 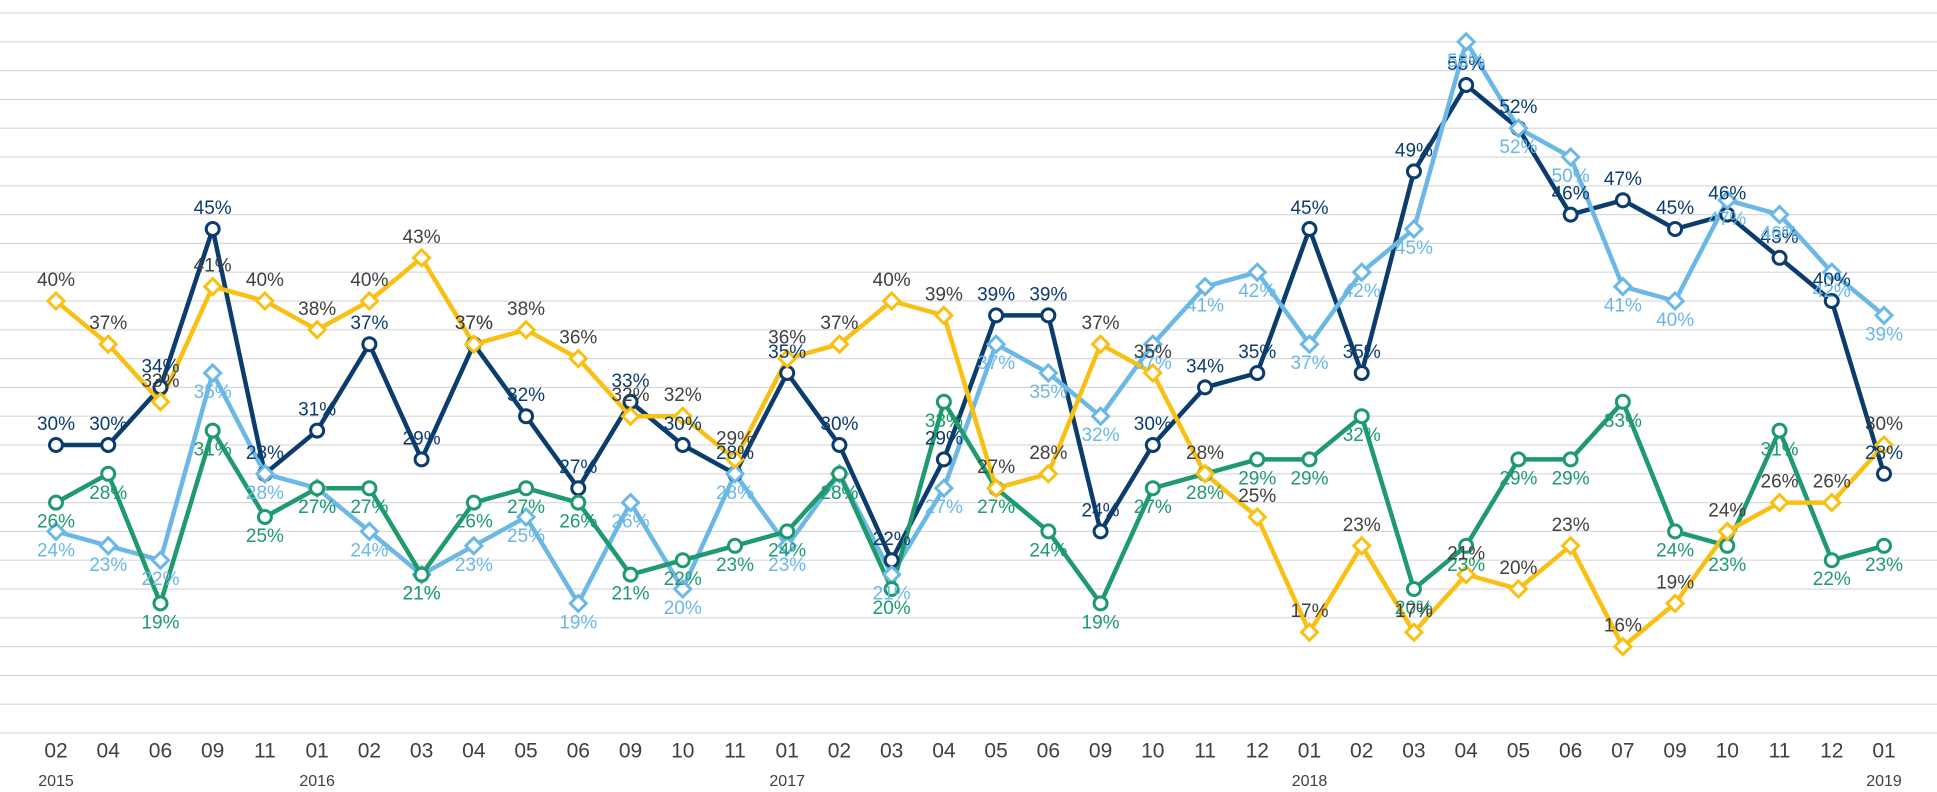 I want to click on data-label: 34%, so click(x=1205, y=366).